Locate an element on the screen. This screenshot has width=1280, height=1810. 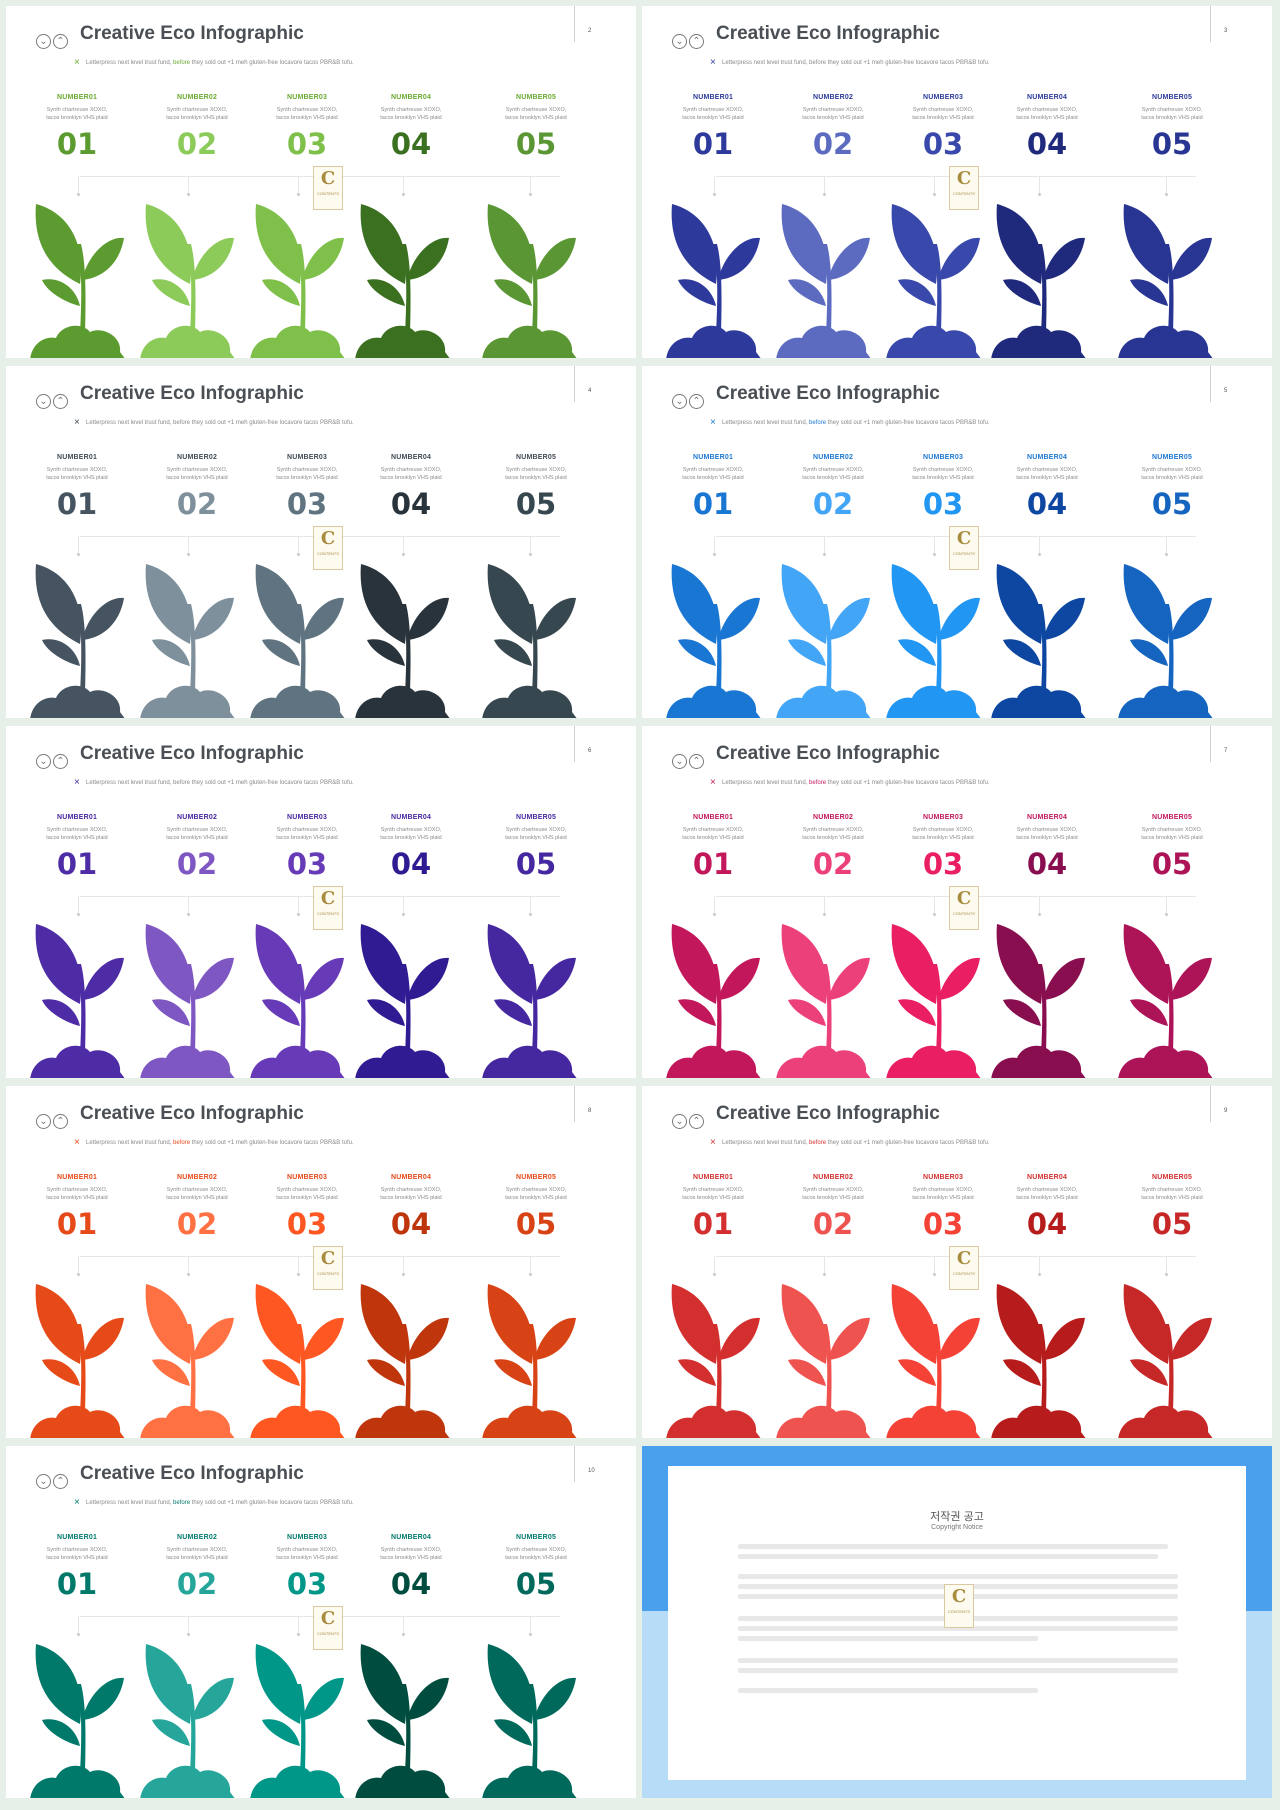
page-number: 4 is located at coordinates (590, 391).